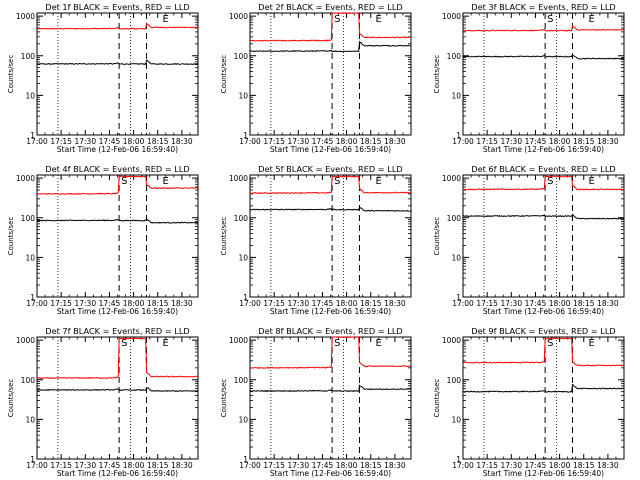 This screenshot has width=640, height=480. I want to click on chart-title: Det 8f BLACK = Events, RED = LLD, so click(330, 331).